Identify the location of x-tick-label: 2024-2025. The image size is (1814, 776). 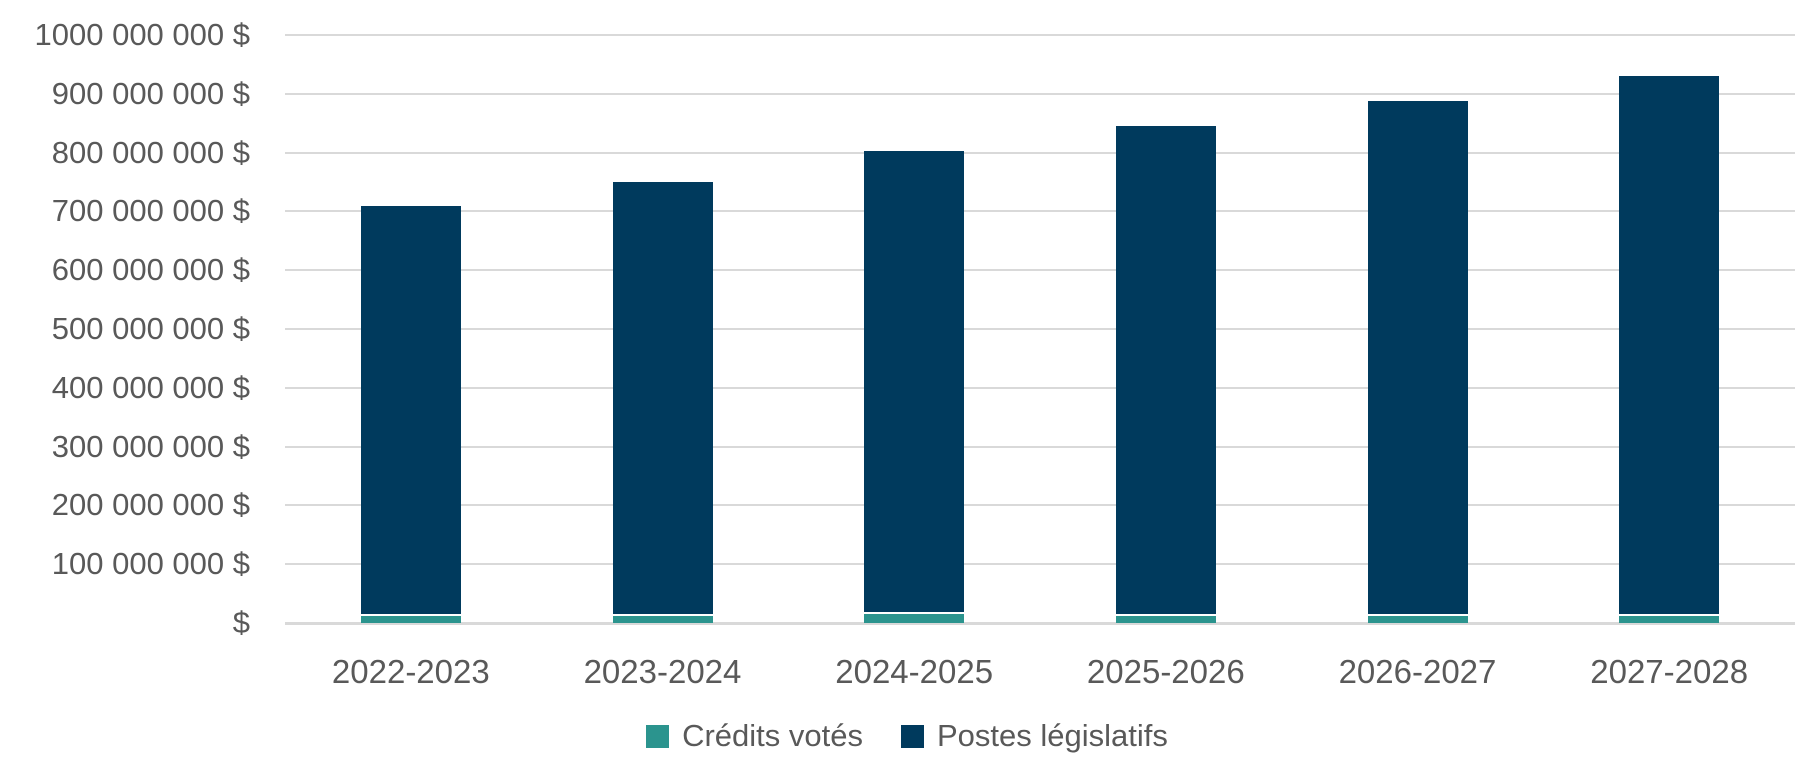
(914, 671).